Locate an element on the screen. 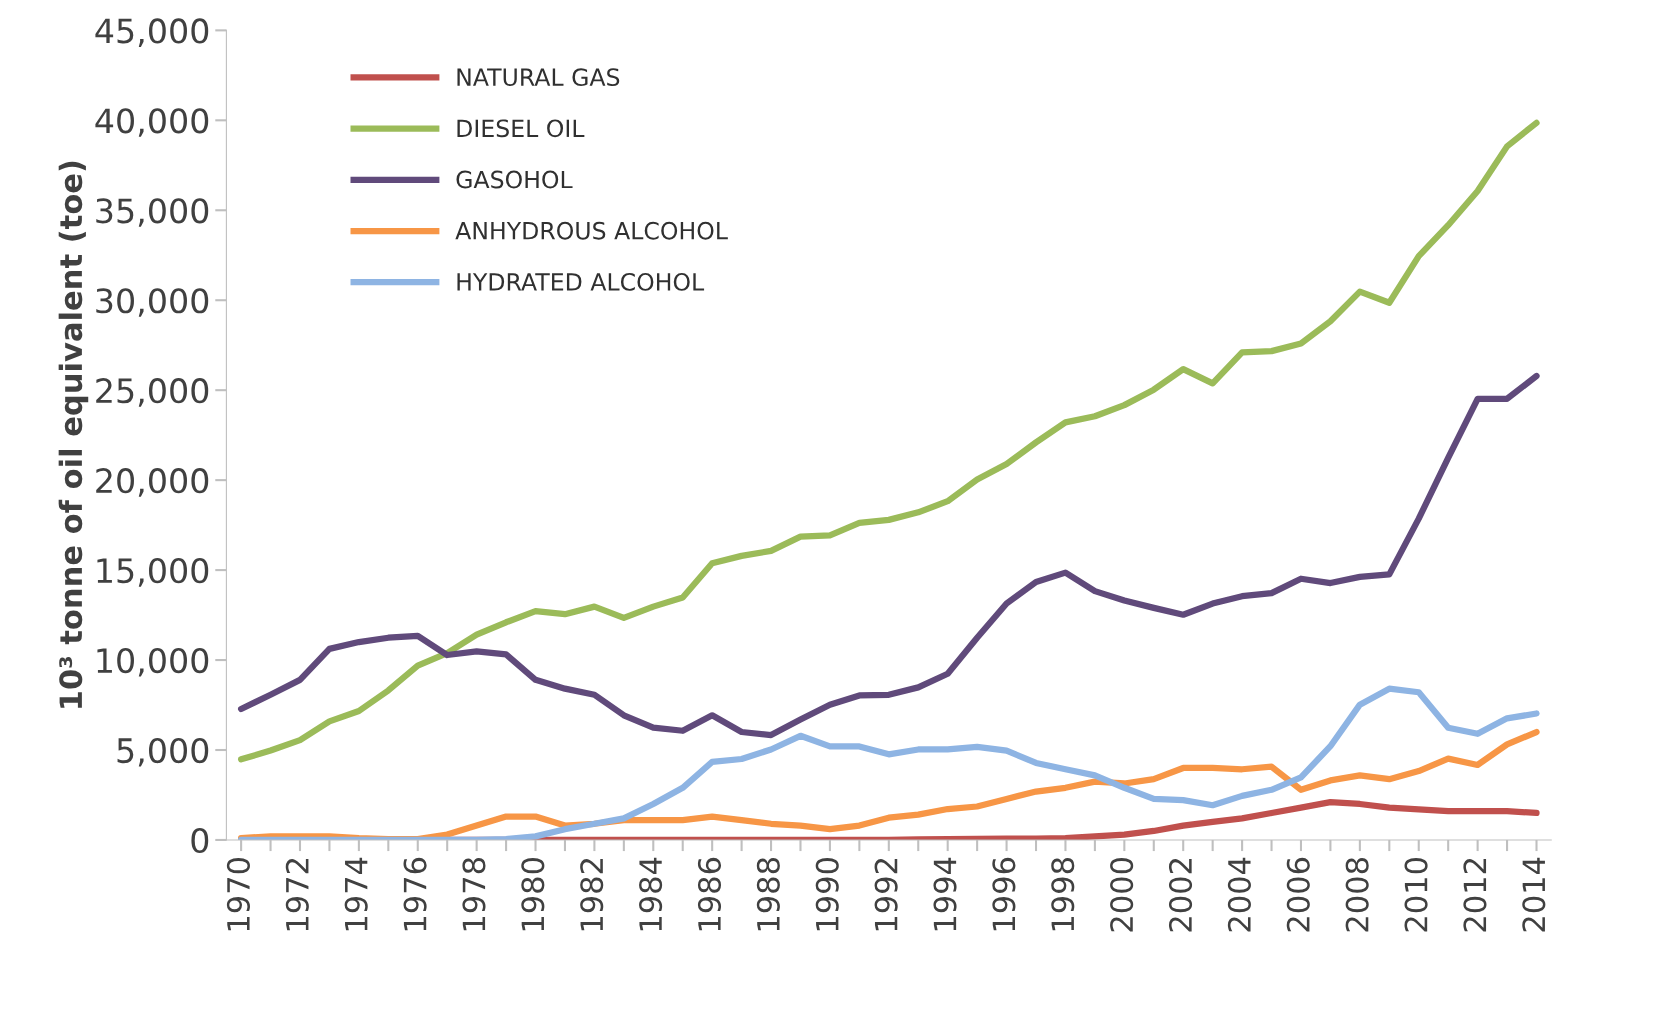 Image resolution: width=1677 pixels, height=1012 pixels. y-tick-label: 15,000 is located at coordinates (153, 572).